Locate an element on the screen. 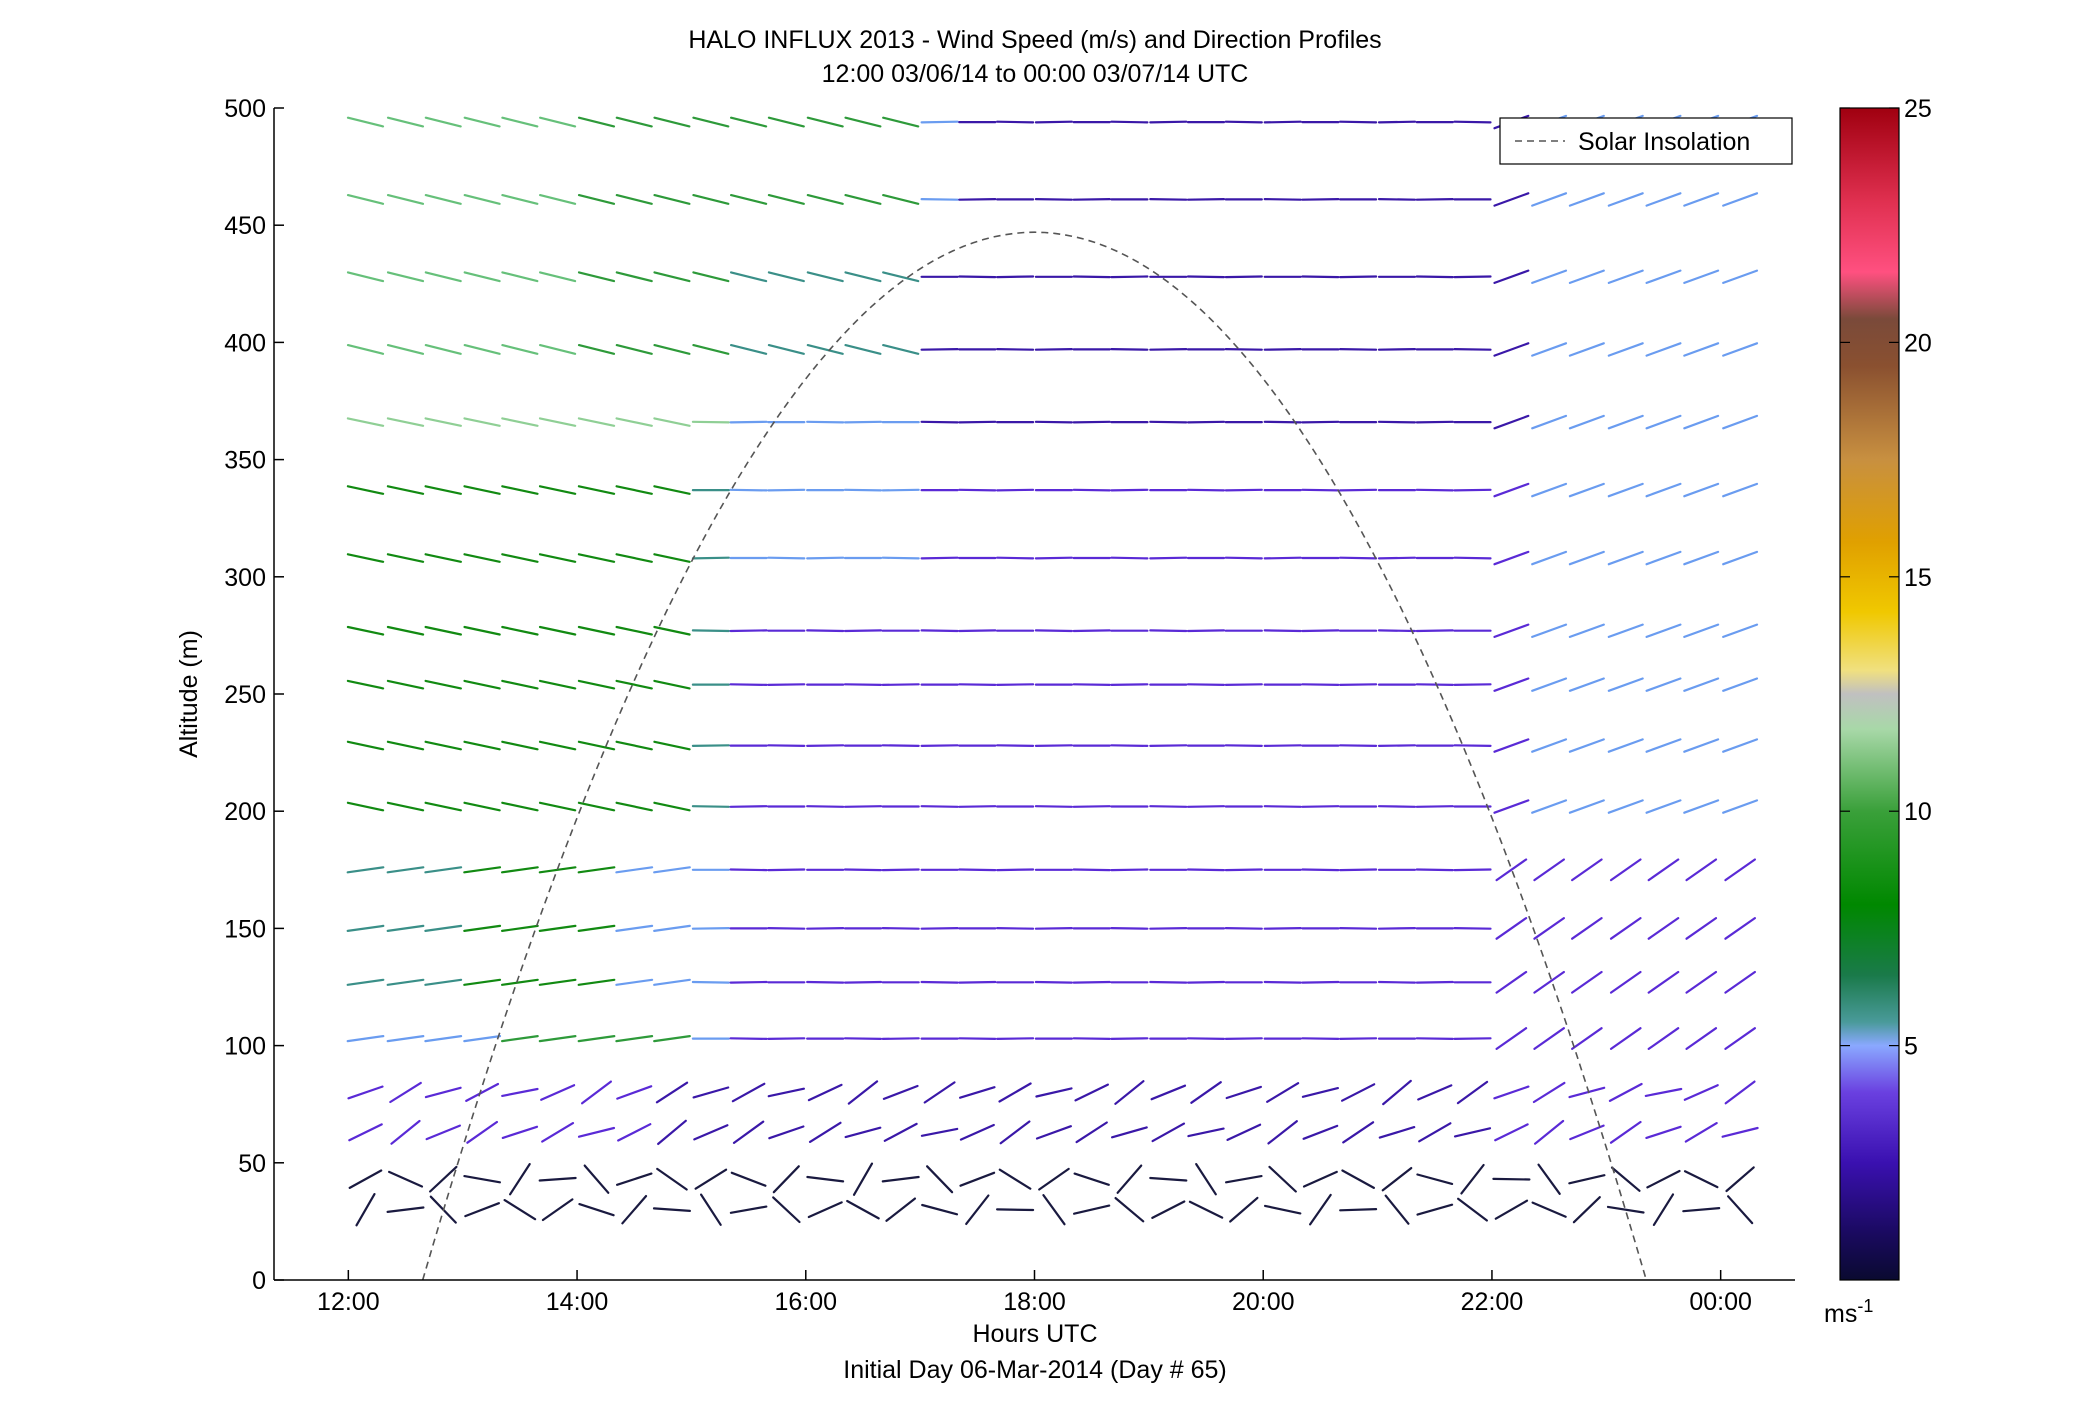  y-tick-label: 150 is located at coordinates (245, 929).